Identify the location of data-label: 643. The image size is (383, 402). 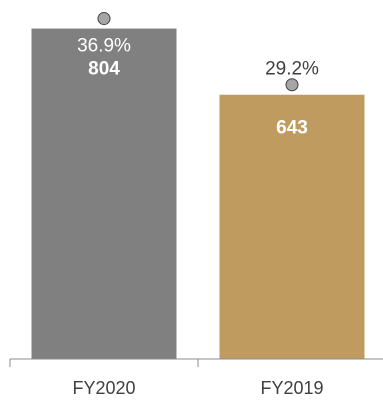
(292, 128).